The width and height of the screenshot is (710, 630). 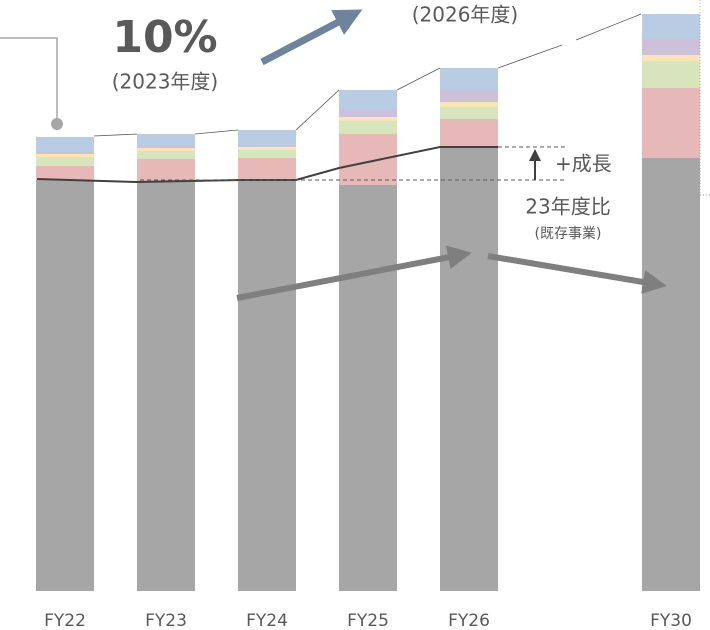 I want to click on x-tick-label: FY24, so click(x=267, y=620).